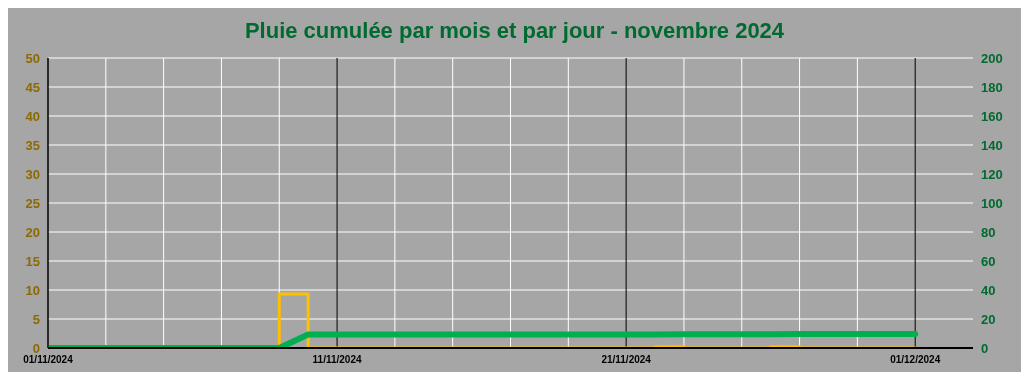 The image size is (1029, 380). What do you see at coordinates (36, 348) in the screenshot?
I see `y-tick-label: 0` at bounding box center [36, 348].